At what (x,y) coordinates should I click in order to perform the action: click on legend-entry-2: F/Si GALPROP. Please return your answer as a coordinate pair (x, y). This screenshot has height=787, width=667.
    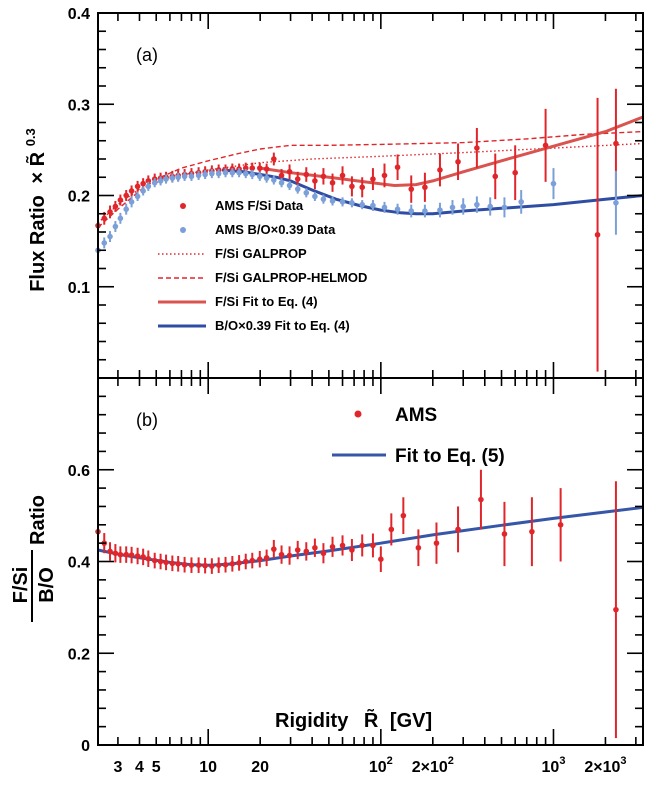
    Looking at the image, I should click on (232, 253).